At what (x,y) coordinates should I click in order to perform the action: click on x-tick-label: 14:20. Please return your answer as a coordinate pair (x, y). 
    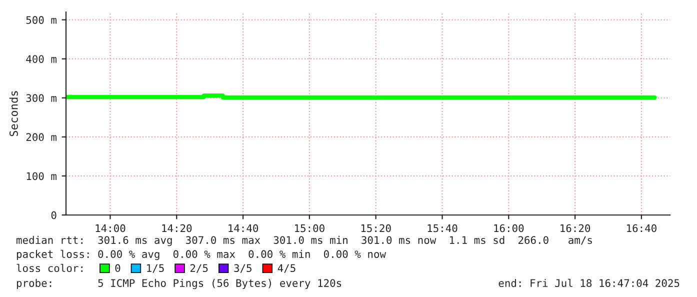
    Looking at the image, I should click on (177, 228).